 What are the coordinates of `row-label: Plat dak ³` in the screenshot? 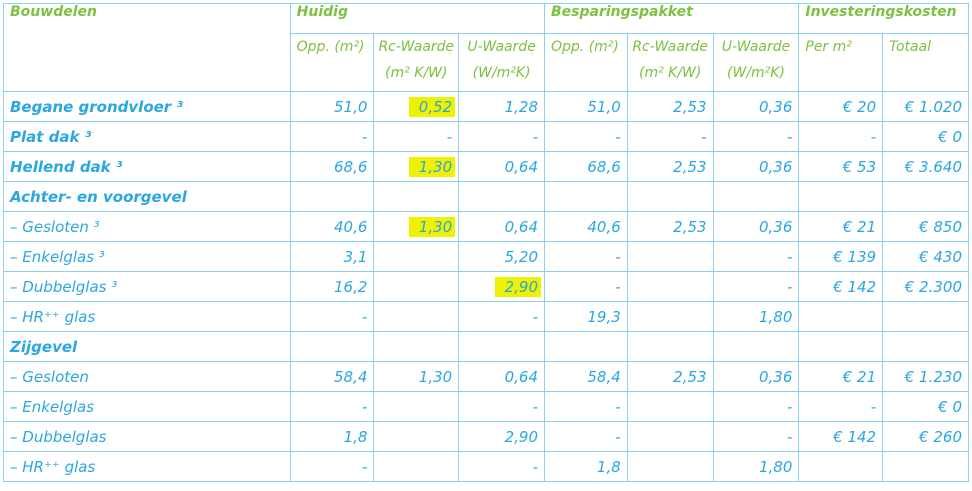 It's located at (147, 136).